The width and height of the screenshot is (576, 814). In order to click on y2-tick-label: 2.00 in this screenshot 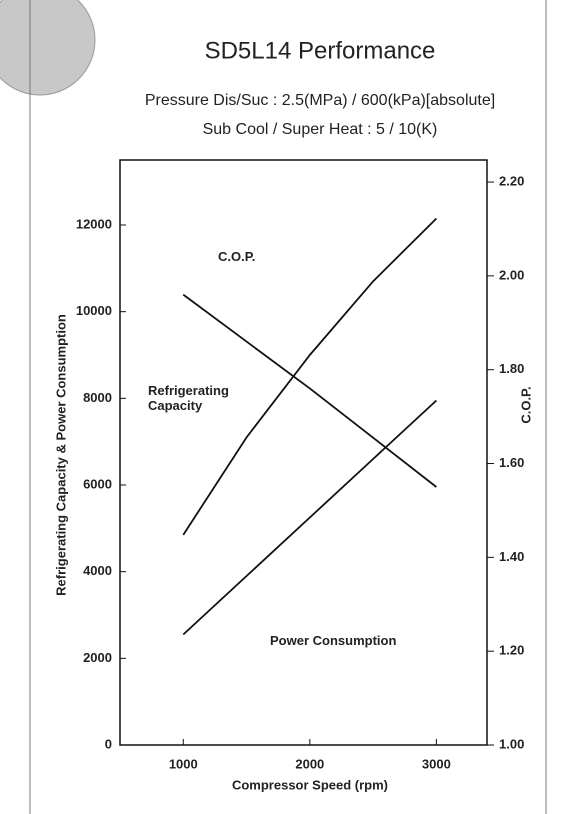, I will do `click(511, 274)`.